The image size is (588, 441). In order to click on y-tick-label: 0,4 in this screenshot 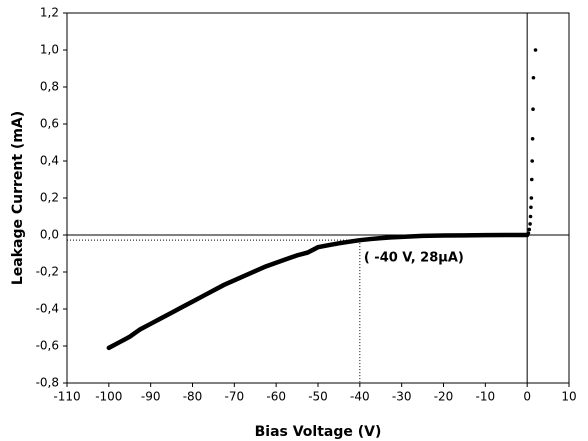, I will do `click(49, 161)`.